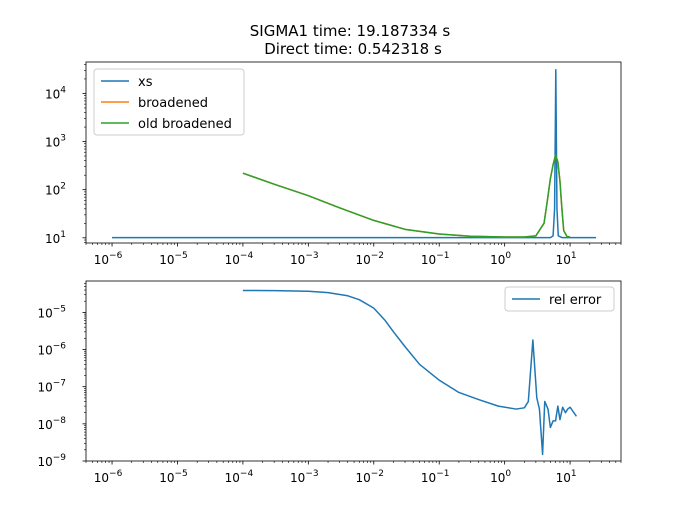  I want to click on series-line-old-broadened, so click(406, 196).